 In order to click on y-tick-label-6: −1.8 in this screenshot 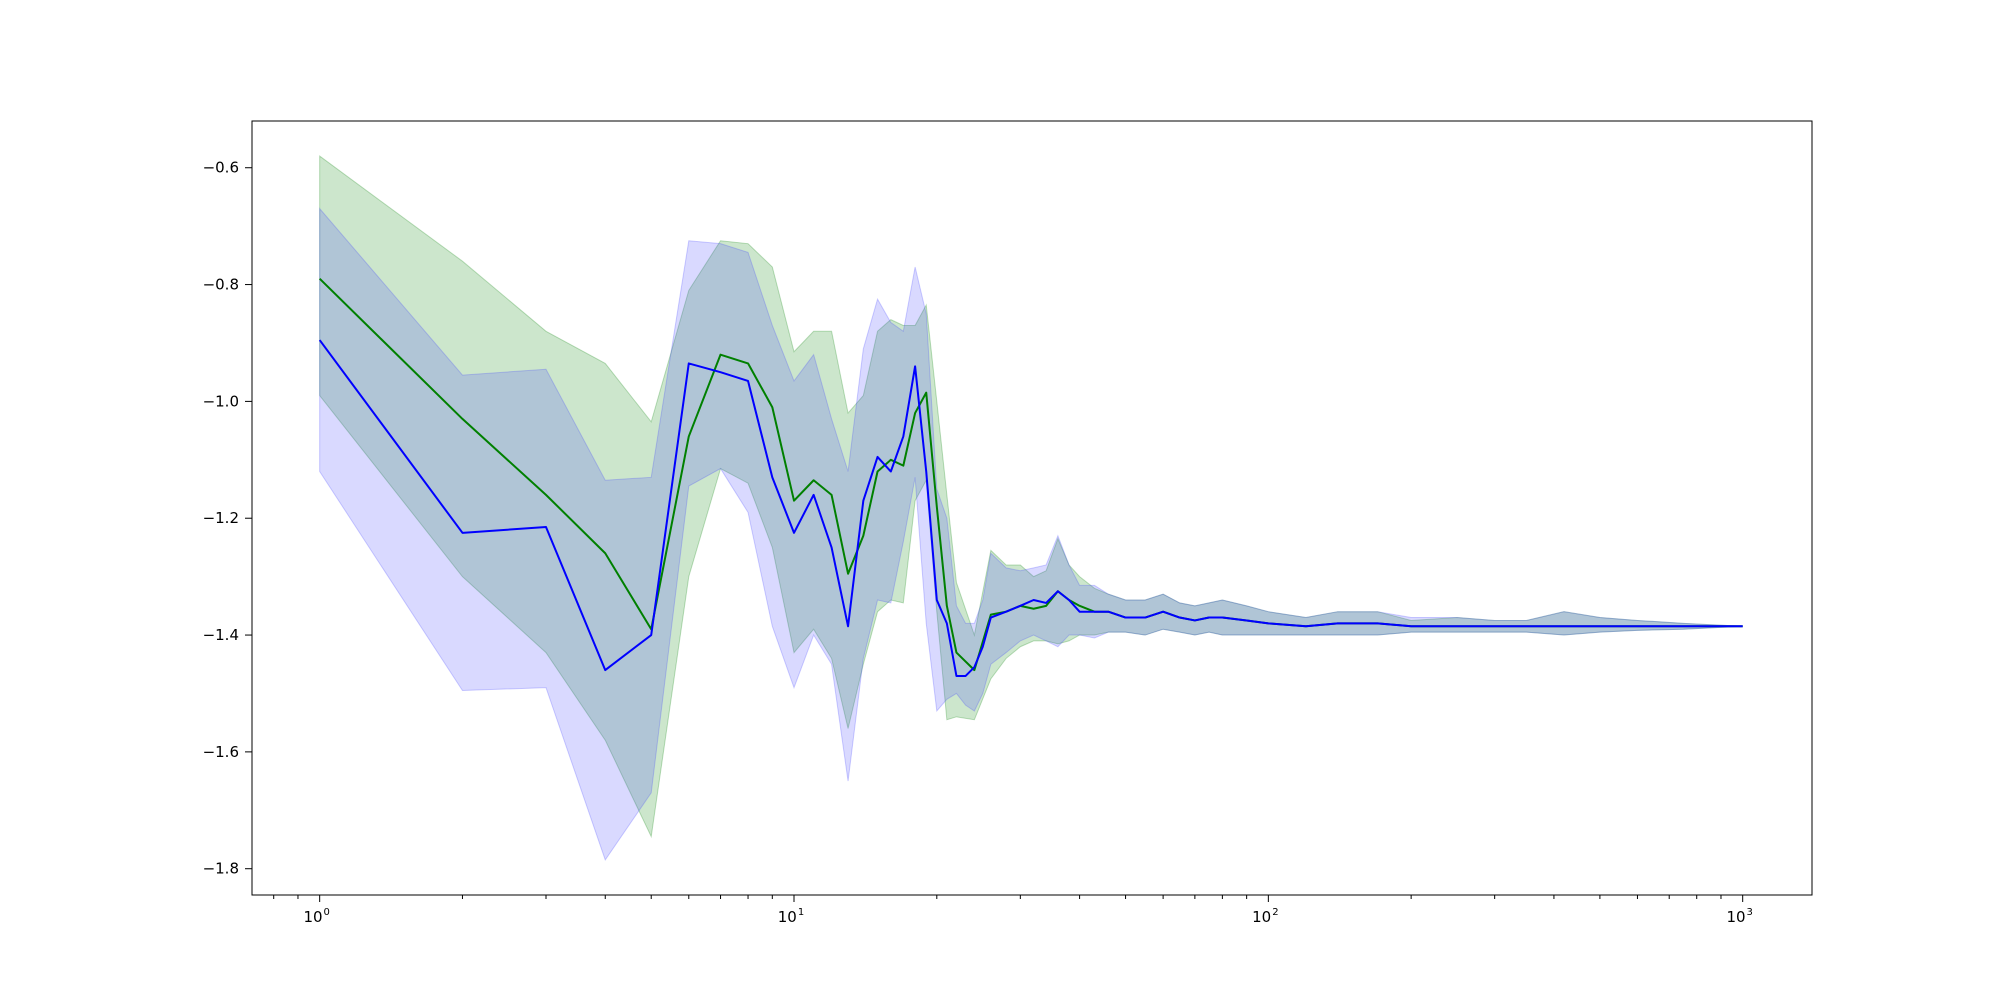, I will do `click(221, 869)`.